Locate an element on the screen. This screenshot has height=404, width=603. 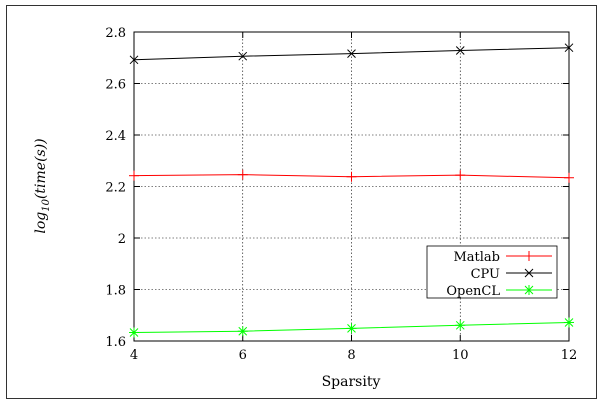
y-axis-label-rest: (time(s)) is located at coordinates (41, 168).